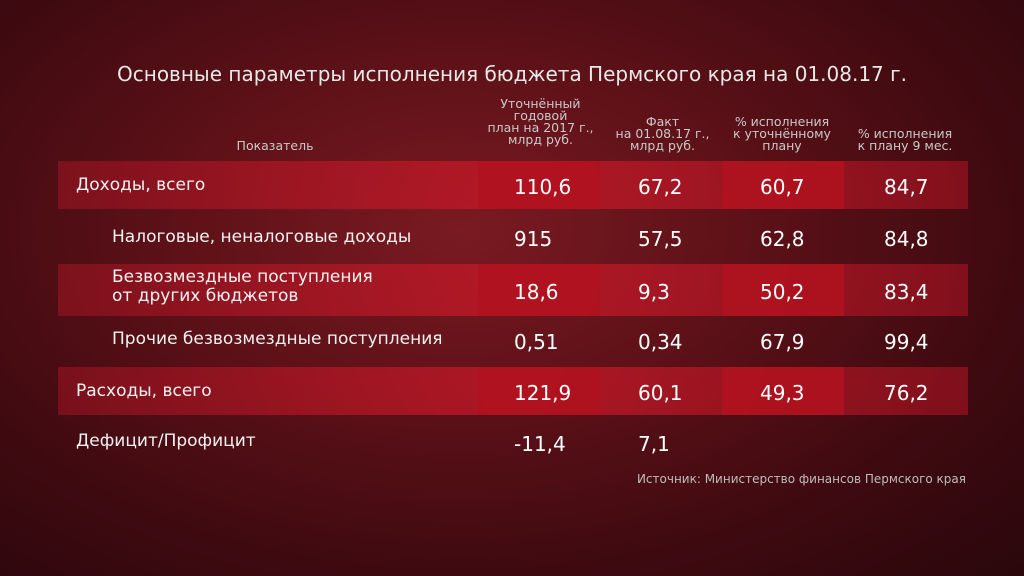  What do you see at coordinates (536, 292) in the screenshot?
I see `cell-plan: 18,6` at bounding box center [536, 292].